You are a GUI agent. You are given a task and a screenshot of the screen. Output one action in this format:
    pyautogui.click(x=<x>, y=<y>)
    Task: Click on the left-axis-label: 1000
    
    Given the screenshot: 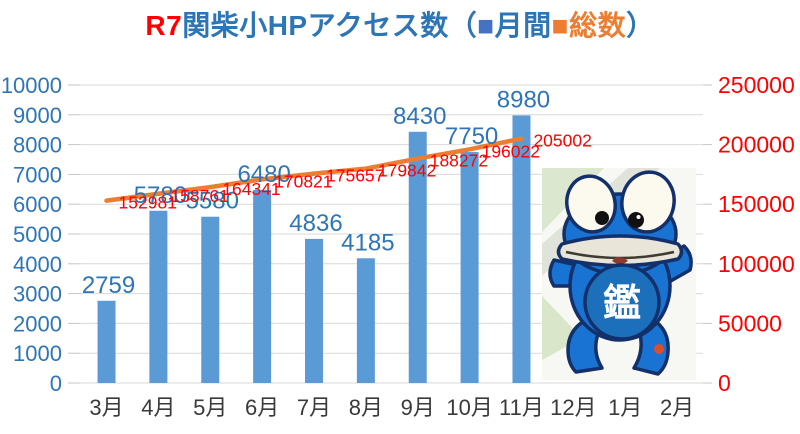 What is the action you would take?
    pyautogui.click(x=37, y=353)
    